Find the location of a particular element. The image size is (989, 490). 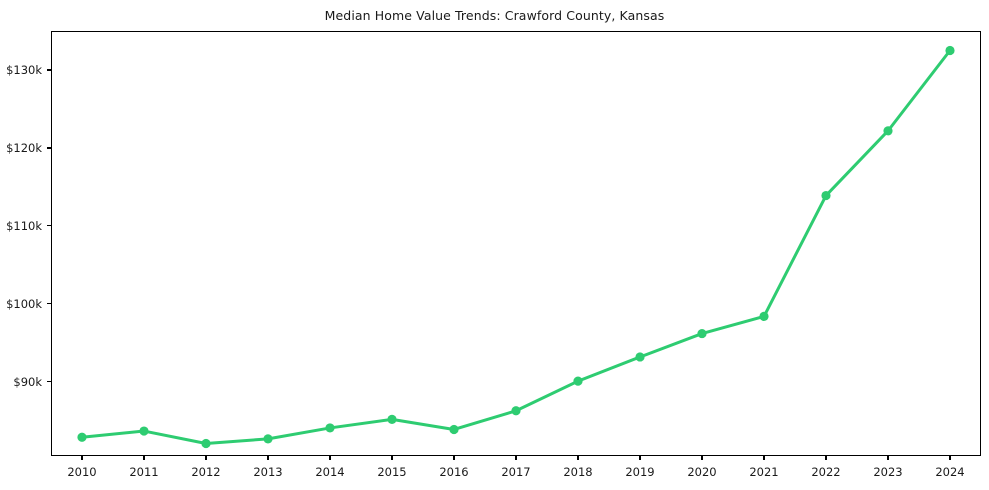

x-axis-label-2016: 2016 is located at coordinates (454, 472).